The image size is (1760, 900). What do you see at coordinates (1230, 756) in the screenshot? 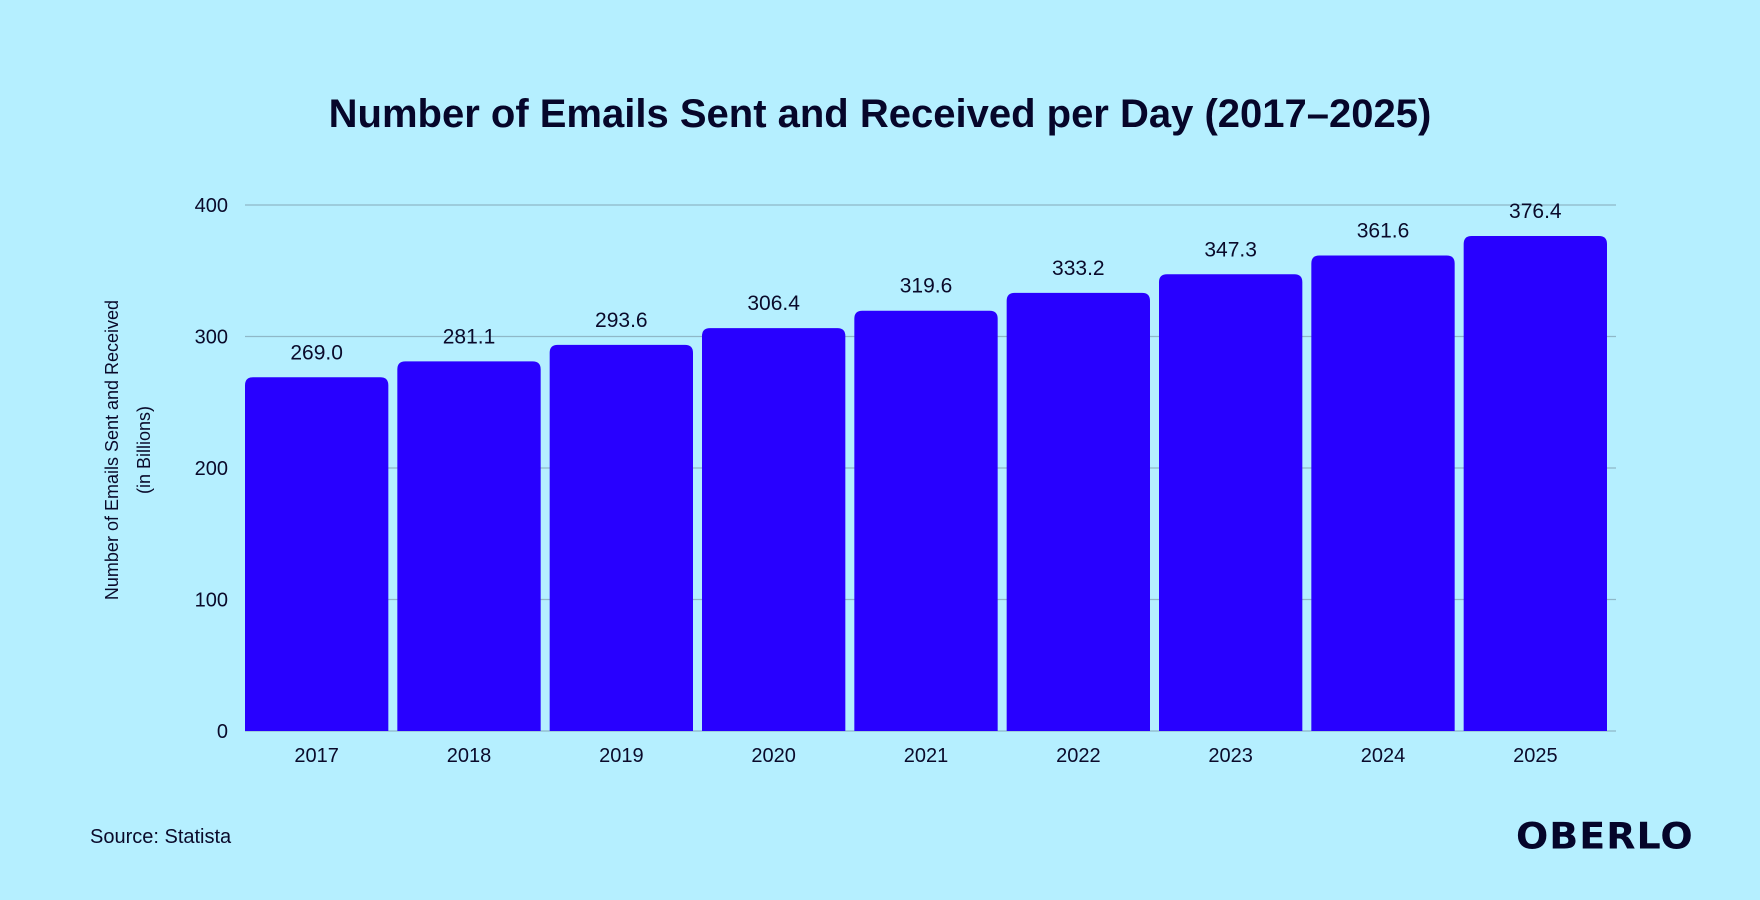
I see `x-tick-label: 2023` at bounding box center [1230, 756].